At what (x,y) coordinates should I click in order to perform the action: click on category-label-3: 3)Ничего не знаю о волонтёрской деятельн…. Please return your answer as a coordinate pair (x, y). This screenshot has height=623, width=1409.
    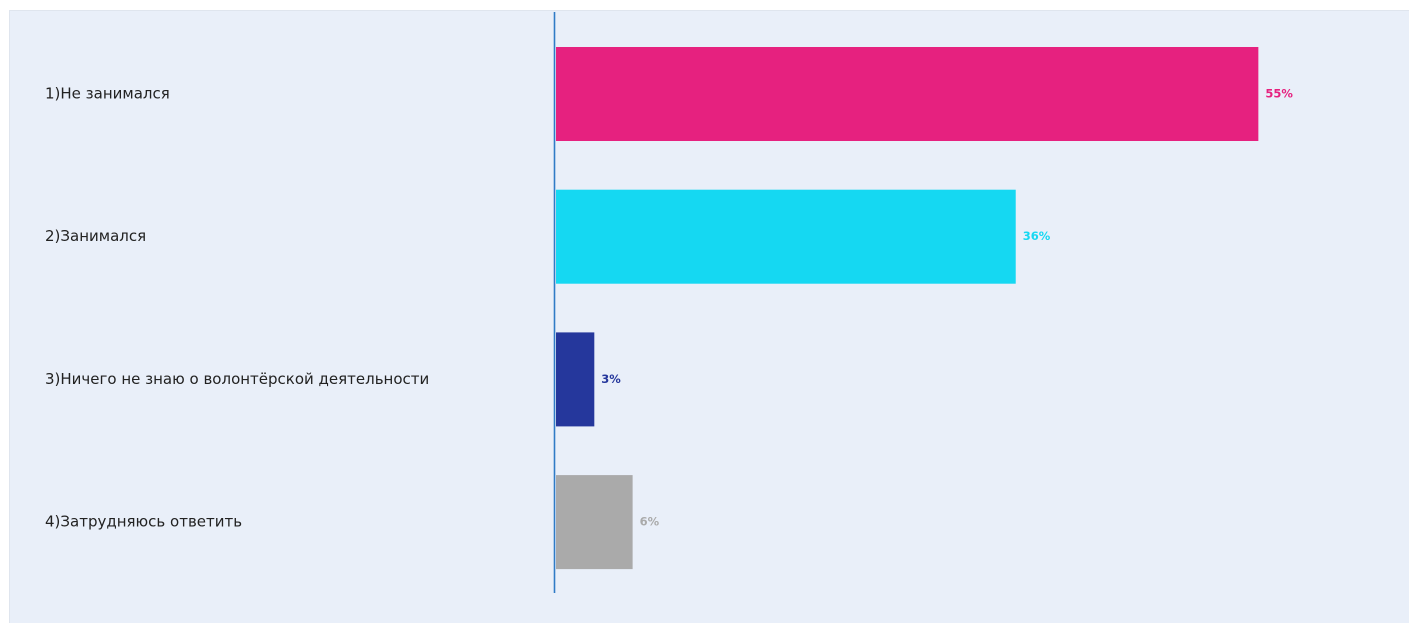
    Looking at the image, I should click on (237, 379).